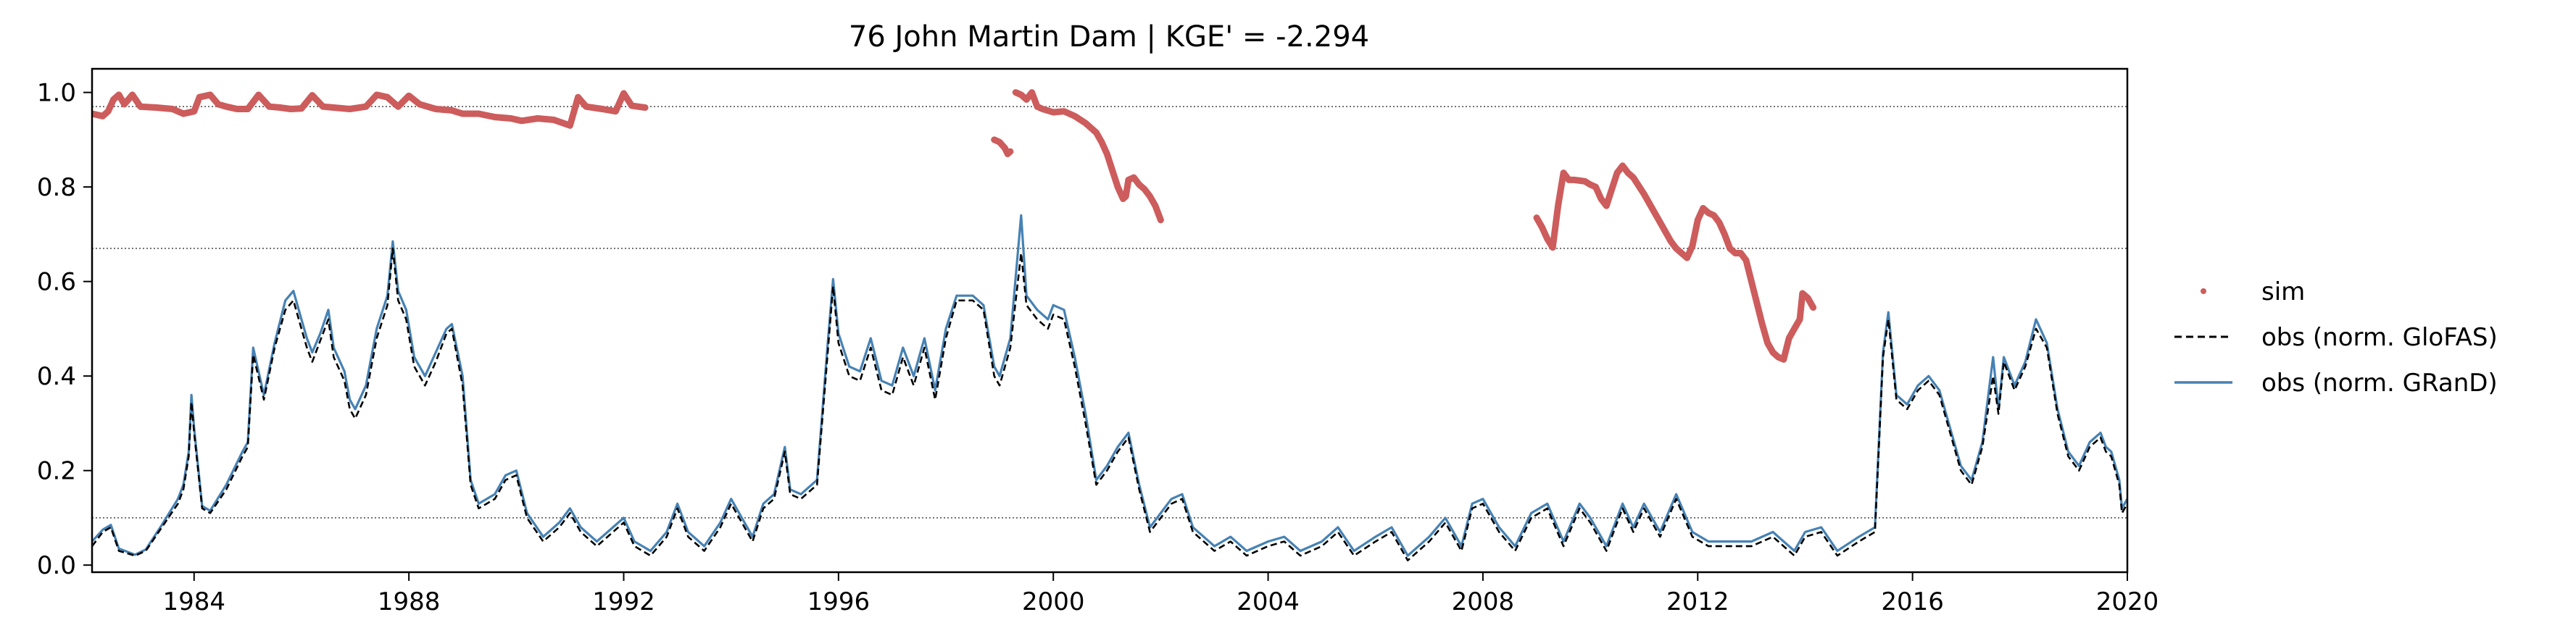 Image resolution: width=2576 pixels, height=641 pixels. What do you see at coordinates (2379, 383) in the screenshot?
I see `legend-label: obs (norm. GRanD)` at bounding box center [2379, 383].